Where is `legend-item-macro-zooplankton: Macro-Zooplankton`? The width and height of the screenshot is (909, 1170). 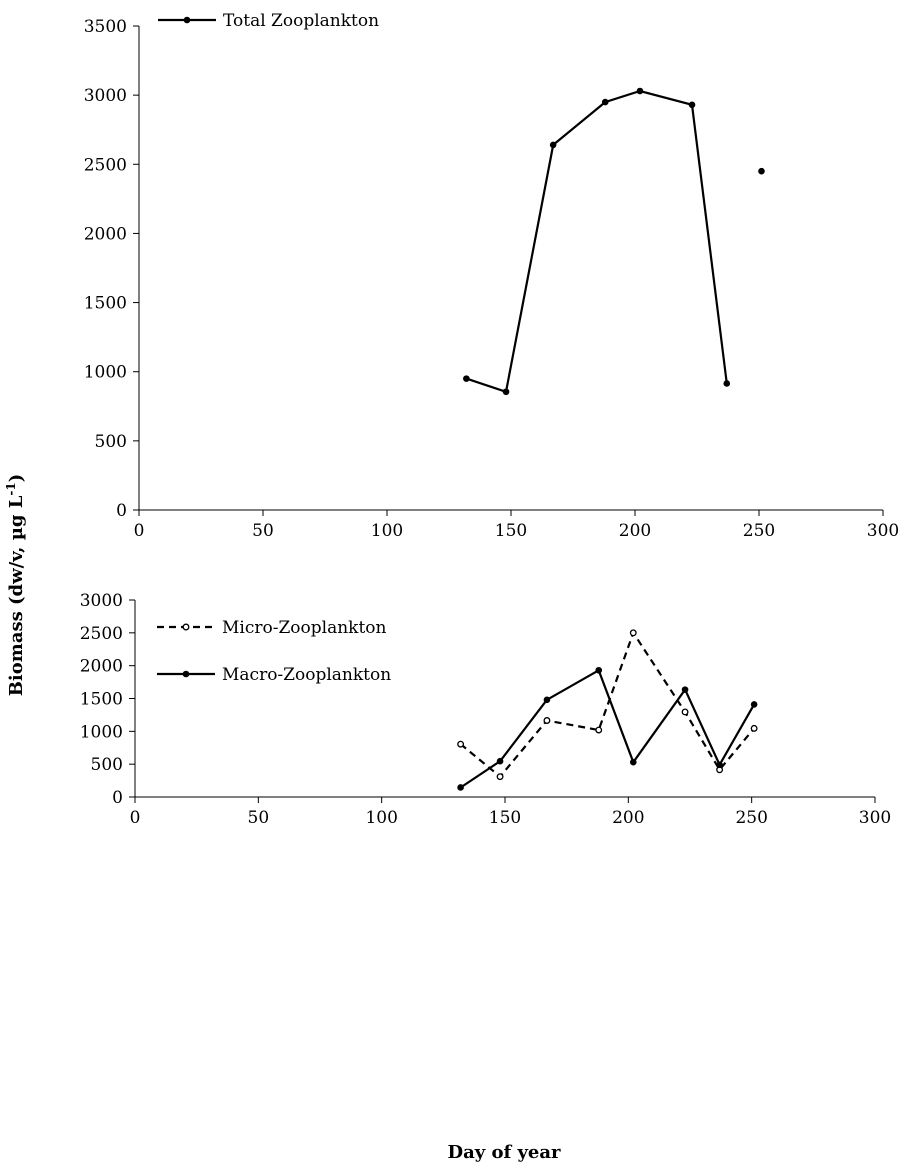 legend-item-macro-zooplankton: Macro-Zooplankton is located at coordinates (274, 675).